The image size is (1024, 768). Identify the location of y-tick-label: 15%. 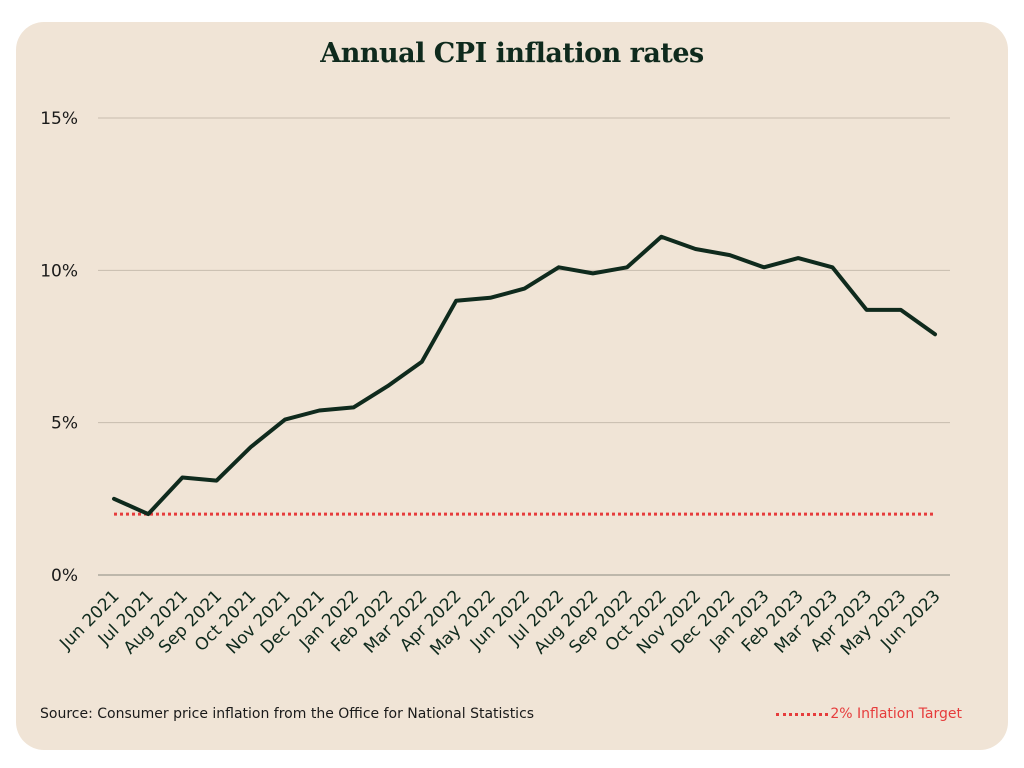
(59, 119).